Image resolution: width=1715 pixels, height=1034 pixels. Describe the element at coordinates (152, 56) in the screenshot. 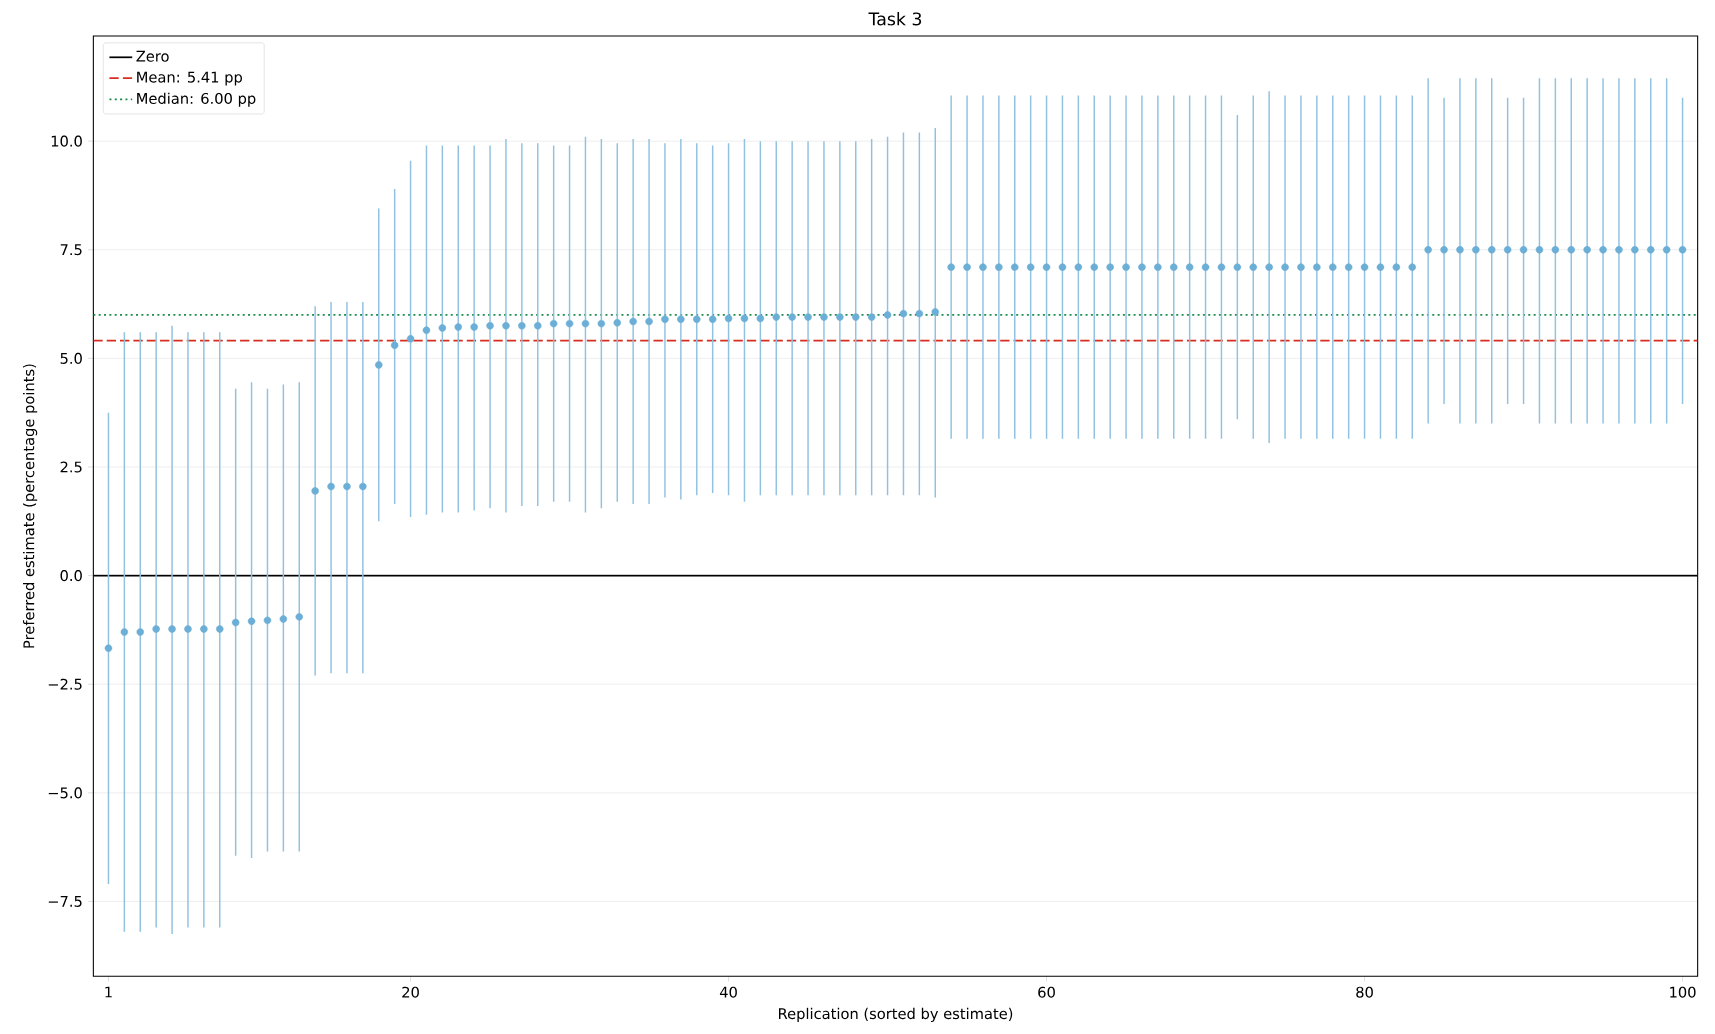

I see `legend-label: Zero` at that location.